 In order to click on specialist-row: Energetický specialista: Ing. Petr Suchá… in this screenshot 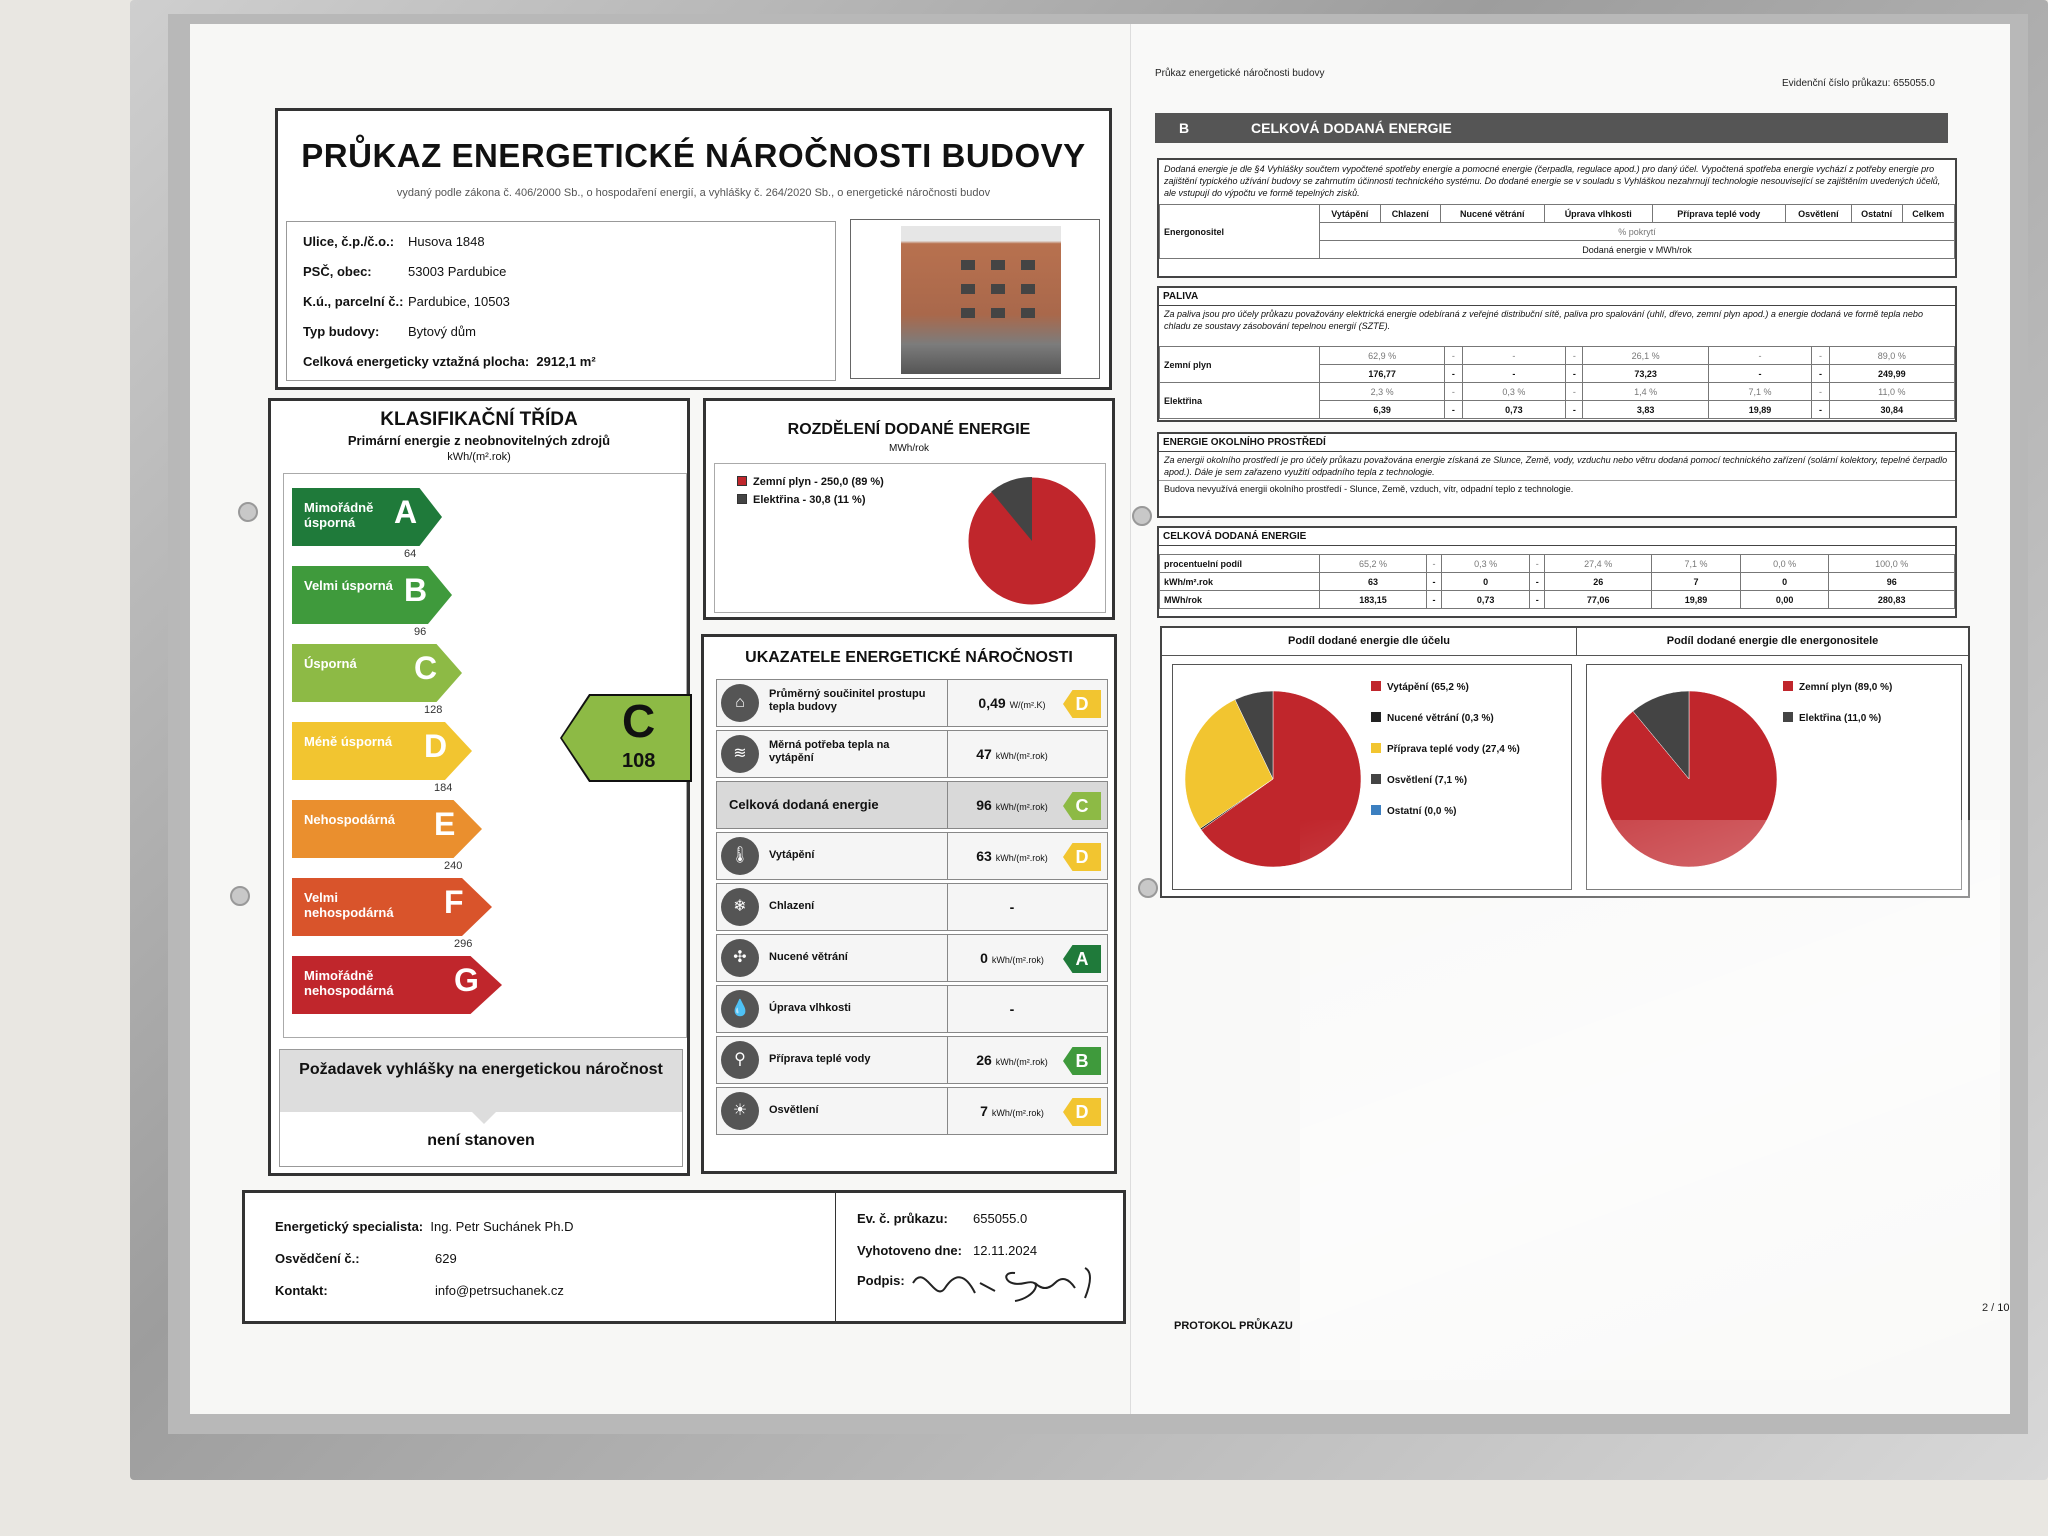, I will do `click(424, 1226)`.